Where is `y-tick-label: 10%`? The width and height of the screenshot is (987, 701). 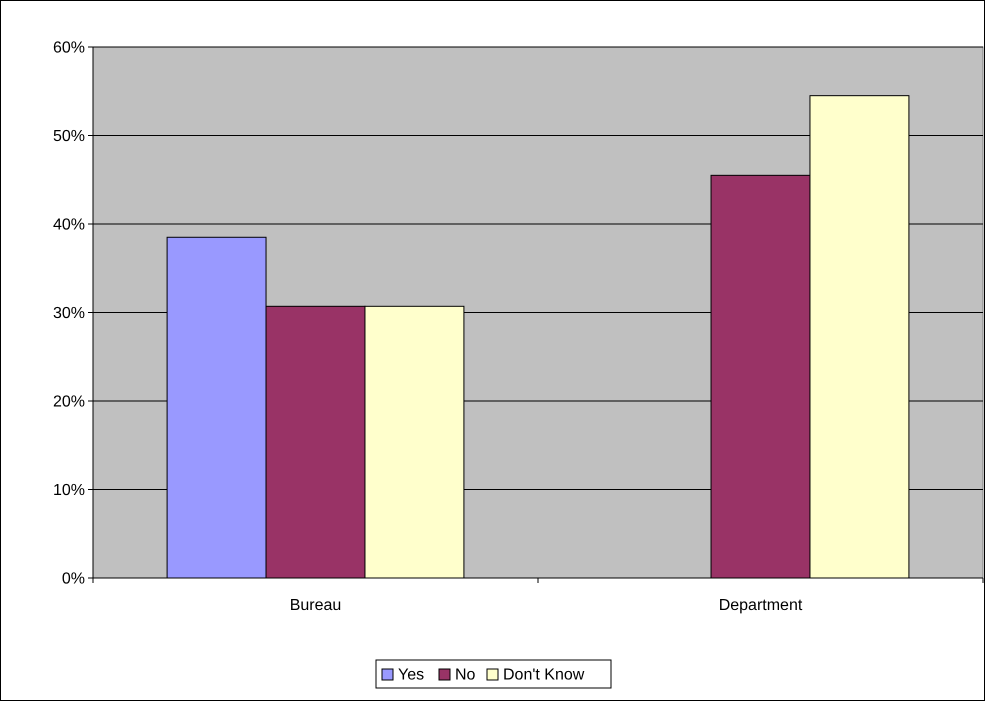
y-tick-label: 10% is located at coordinates (68, 491).